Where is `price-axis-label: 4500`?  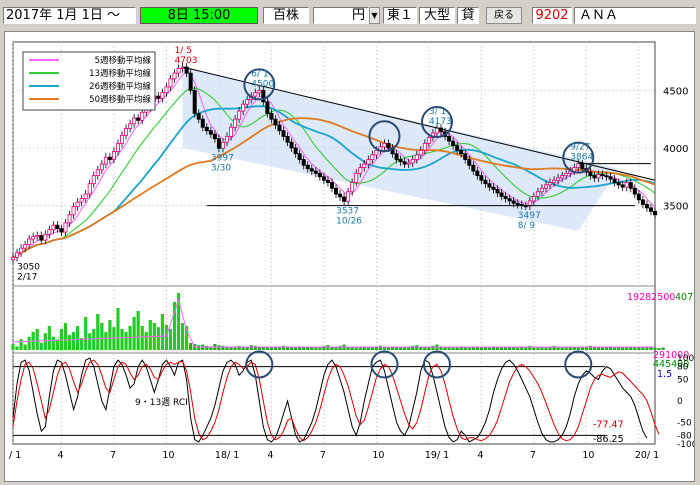 price-axis-label: 4500 is located at coordinates (675, 91).